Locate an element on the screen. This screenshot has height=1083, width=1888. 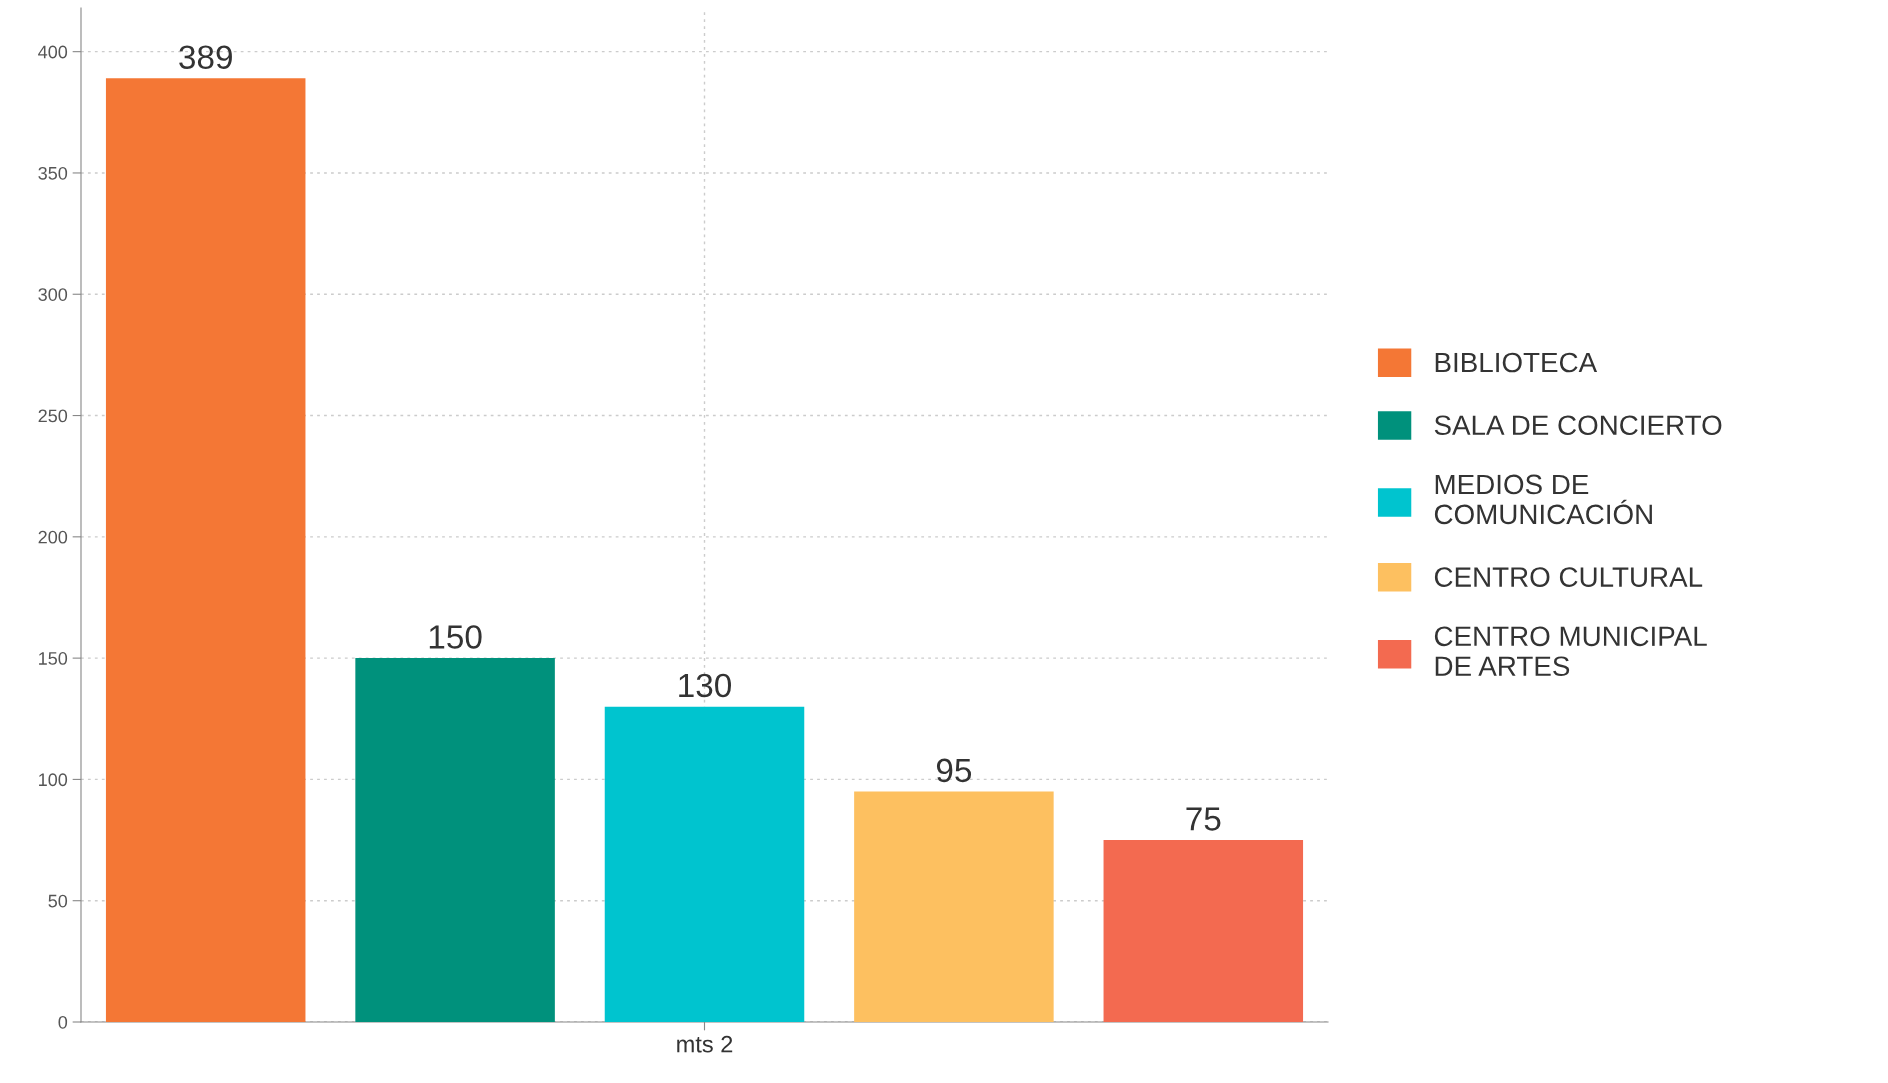
legend-label: SALA DE CONCIERTO is located at coordinates (1578, 425).